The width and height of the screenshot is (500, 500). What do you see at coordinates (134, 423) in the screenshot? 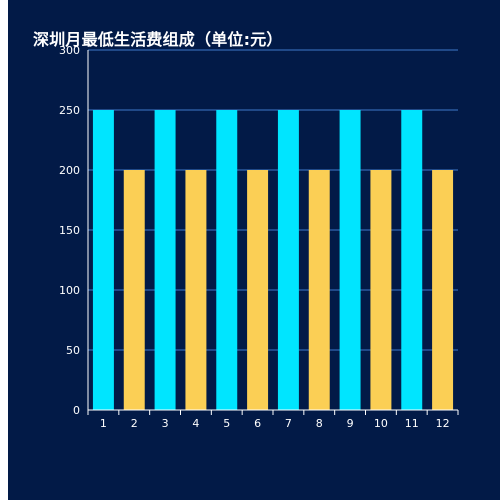
I see `x-tick-label-2: 2` at bounding box center [134, 423].